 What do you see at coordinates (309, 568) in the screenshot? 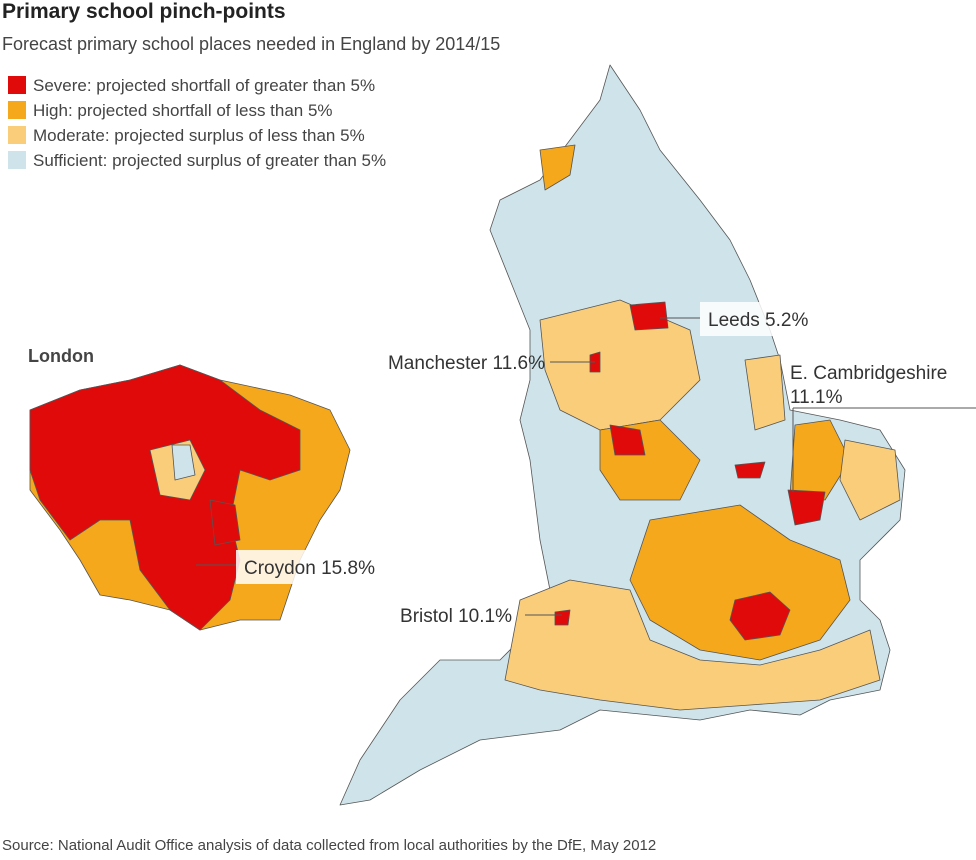
I see `callout: Croydon 15.8%` at bounding box center [309, 568].